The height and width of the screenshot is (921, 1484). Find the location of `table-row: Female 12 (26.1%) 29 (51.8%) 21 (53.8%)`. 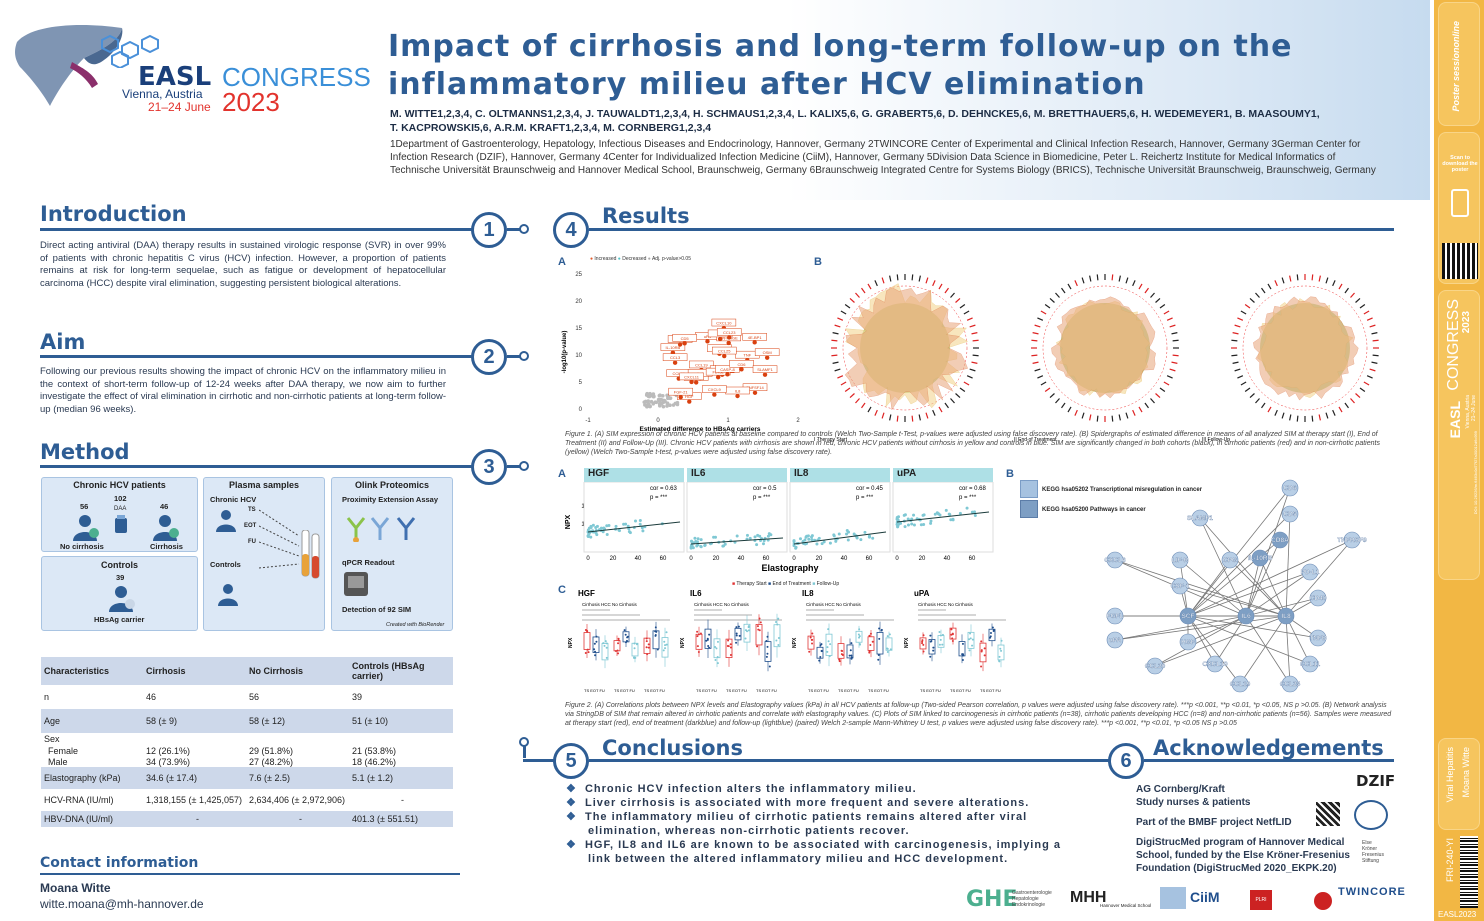

table-row: Female 12 (26.1%) 29 (51.8%) 21 (53.8%) is located at coordinates (222, 750).